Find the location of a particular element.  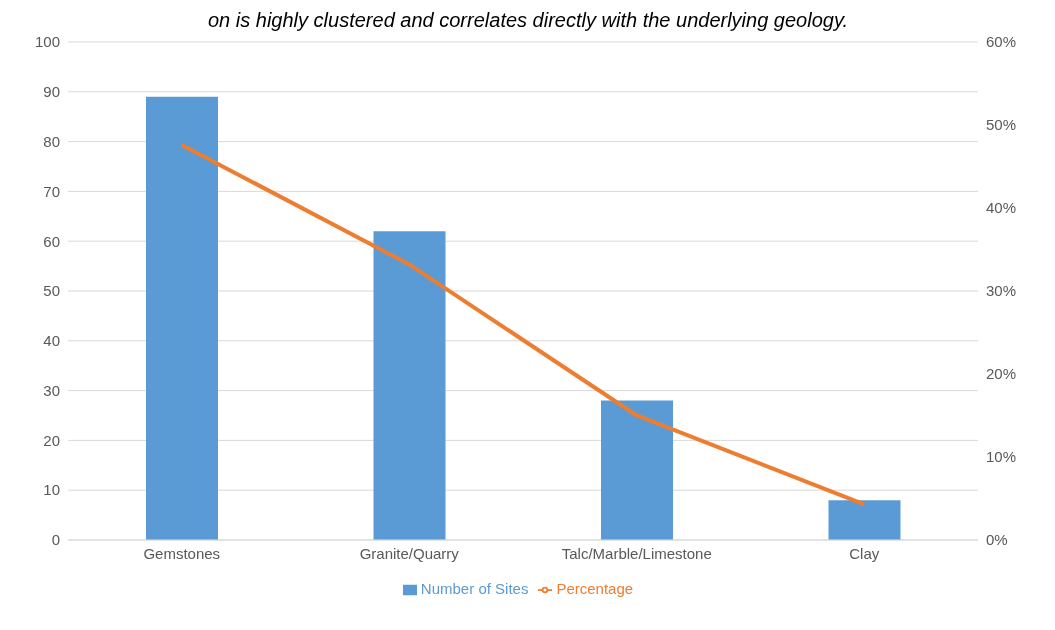

y-tick-label: 60 is located at coordinates (51, 241).